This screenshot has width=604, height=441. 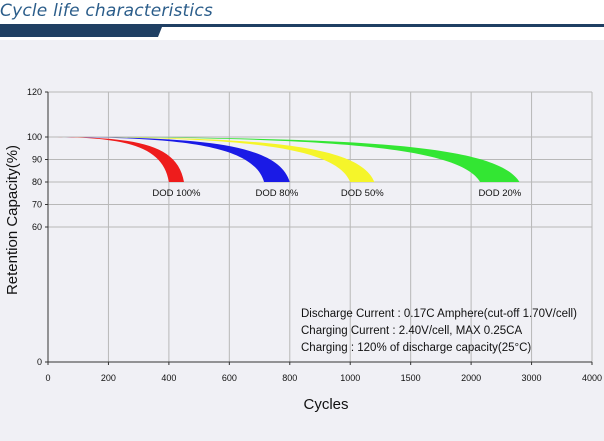 I want to click on y-tick-label: 90, so click(x=37, y=160).